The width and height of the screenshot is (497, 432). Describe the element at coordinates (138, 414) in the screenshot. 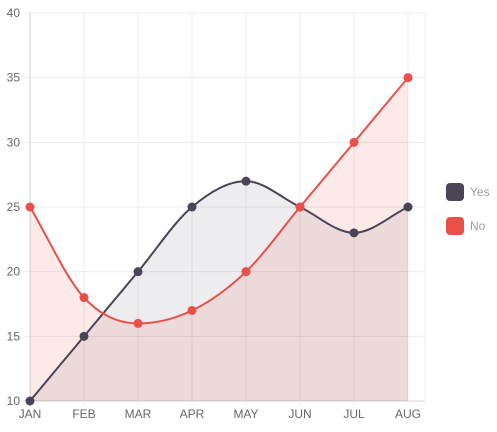

I see `x-tick-label: MAR` at that location.